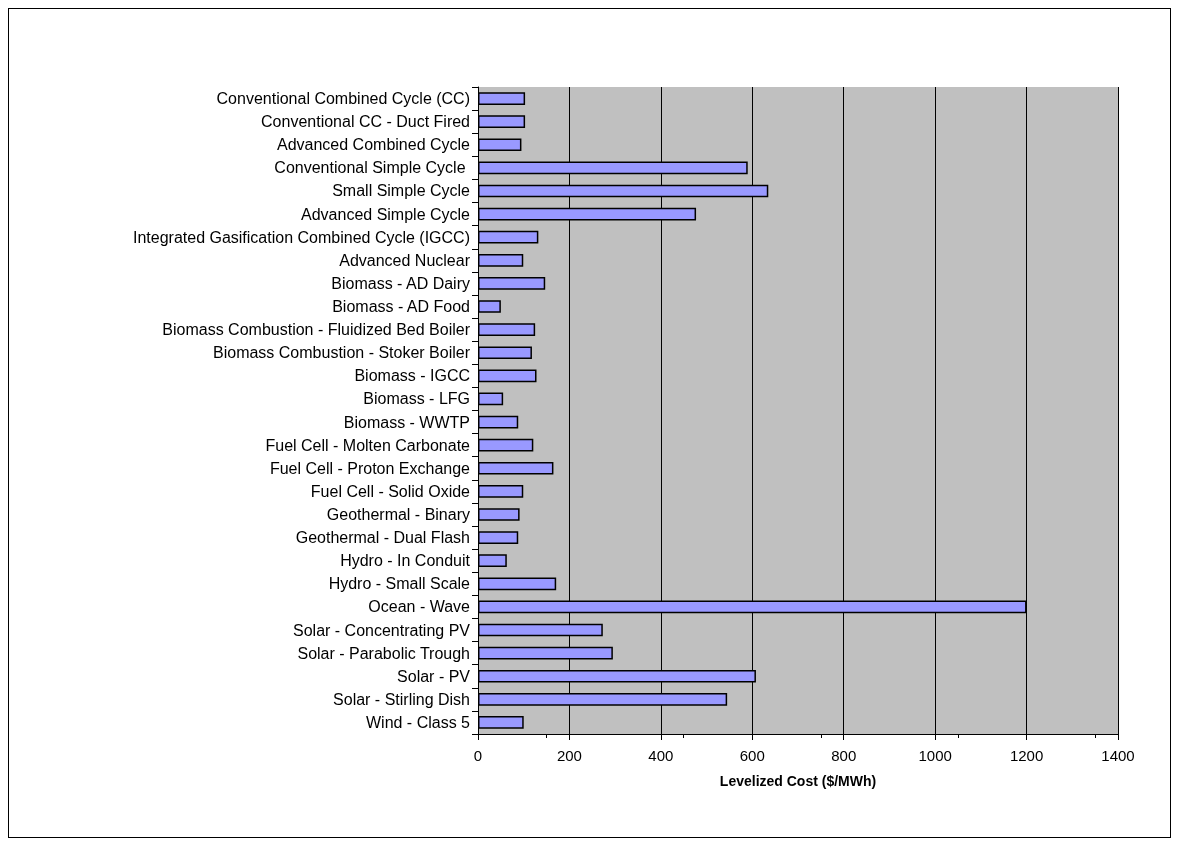 The width and height of the screenshot is (1179, 846). What do you see at coordinates (1026, 755) in the screenshot?
I see `x-tick-label: 1200` at bounding box center [1026, 755].